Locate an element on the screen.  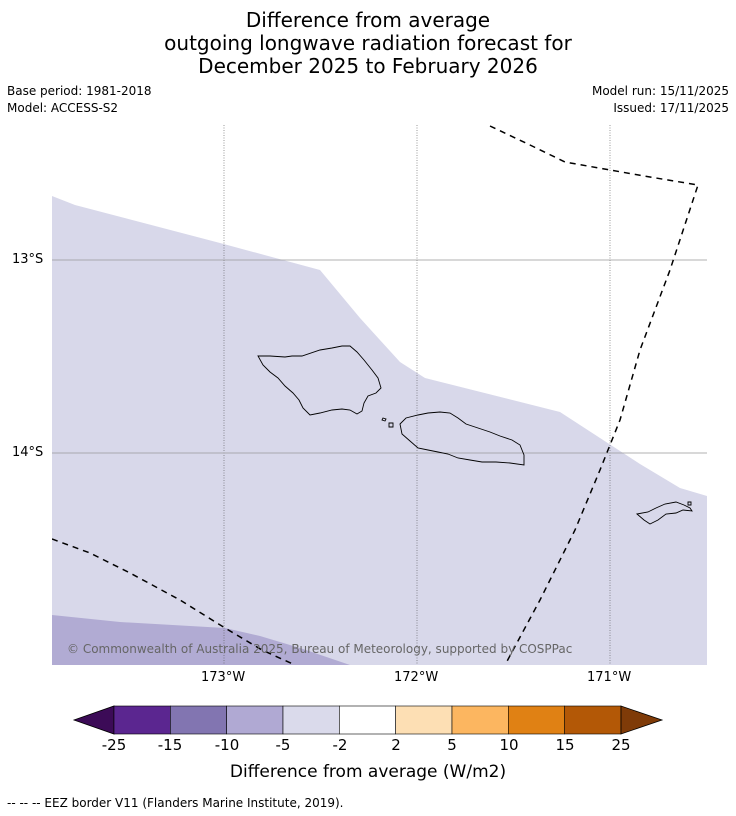
colorbar-tick: 5 is located at coordinates (452, 745).